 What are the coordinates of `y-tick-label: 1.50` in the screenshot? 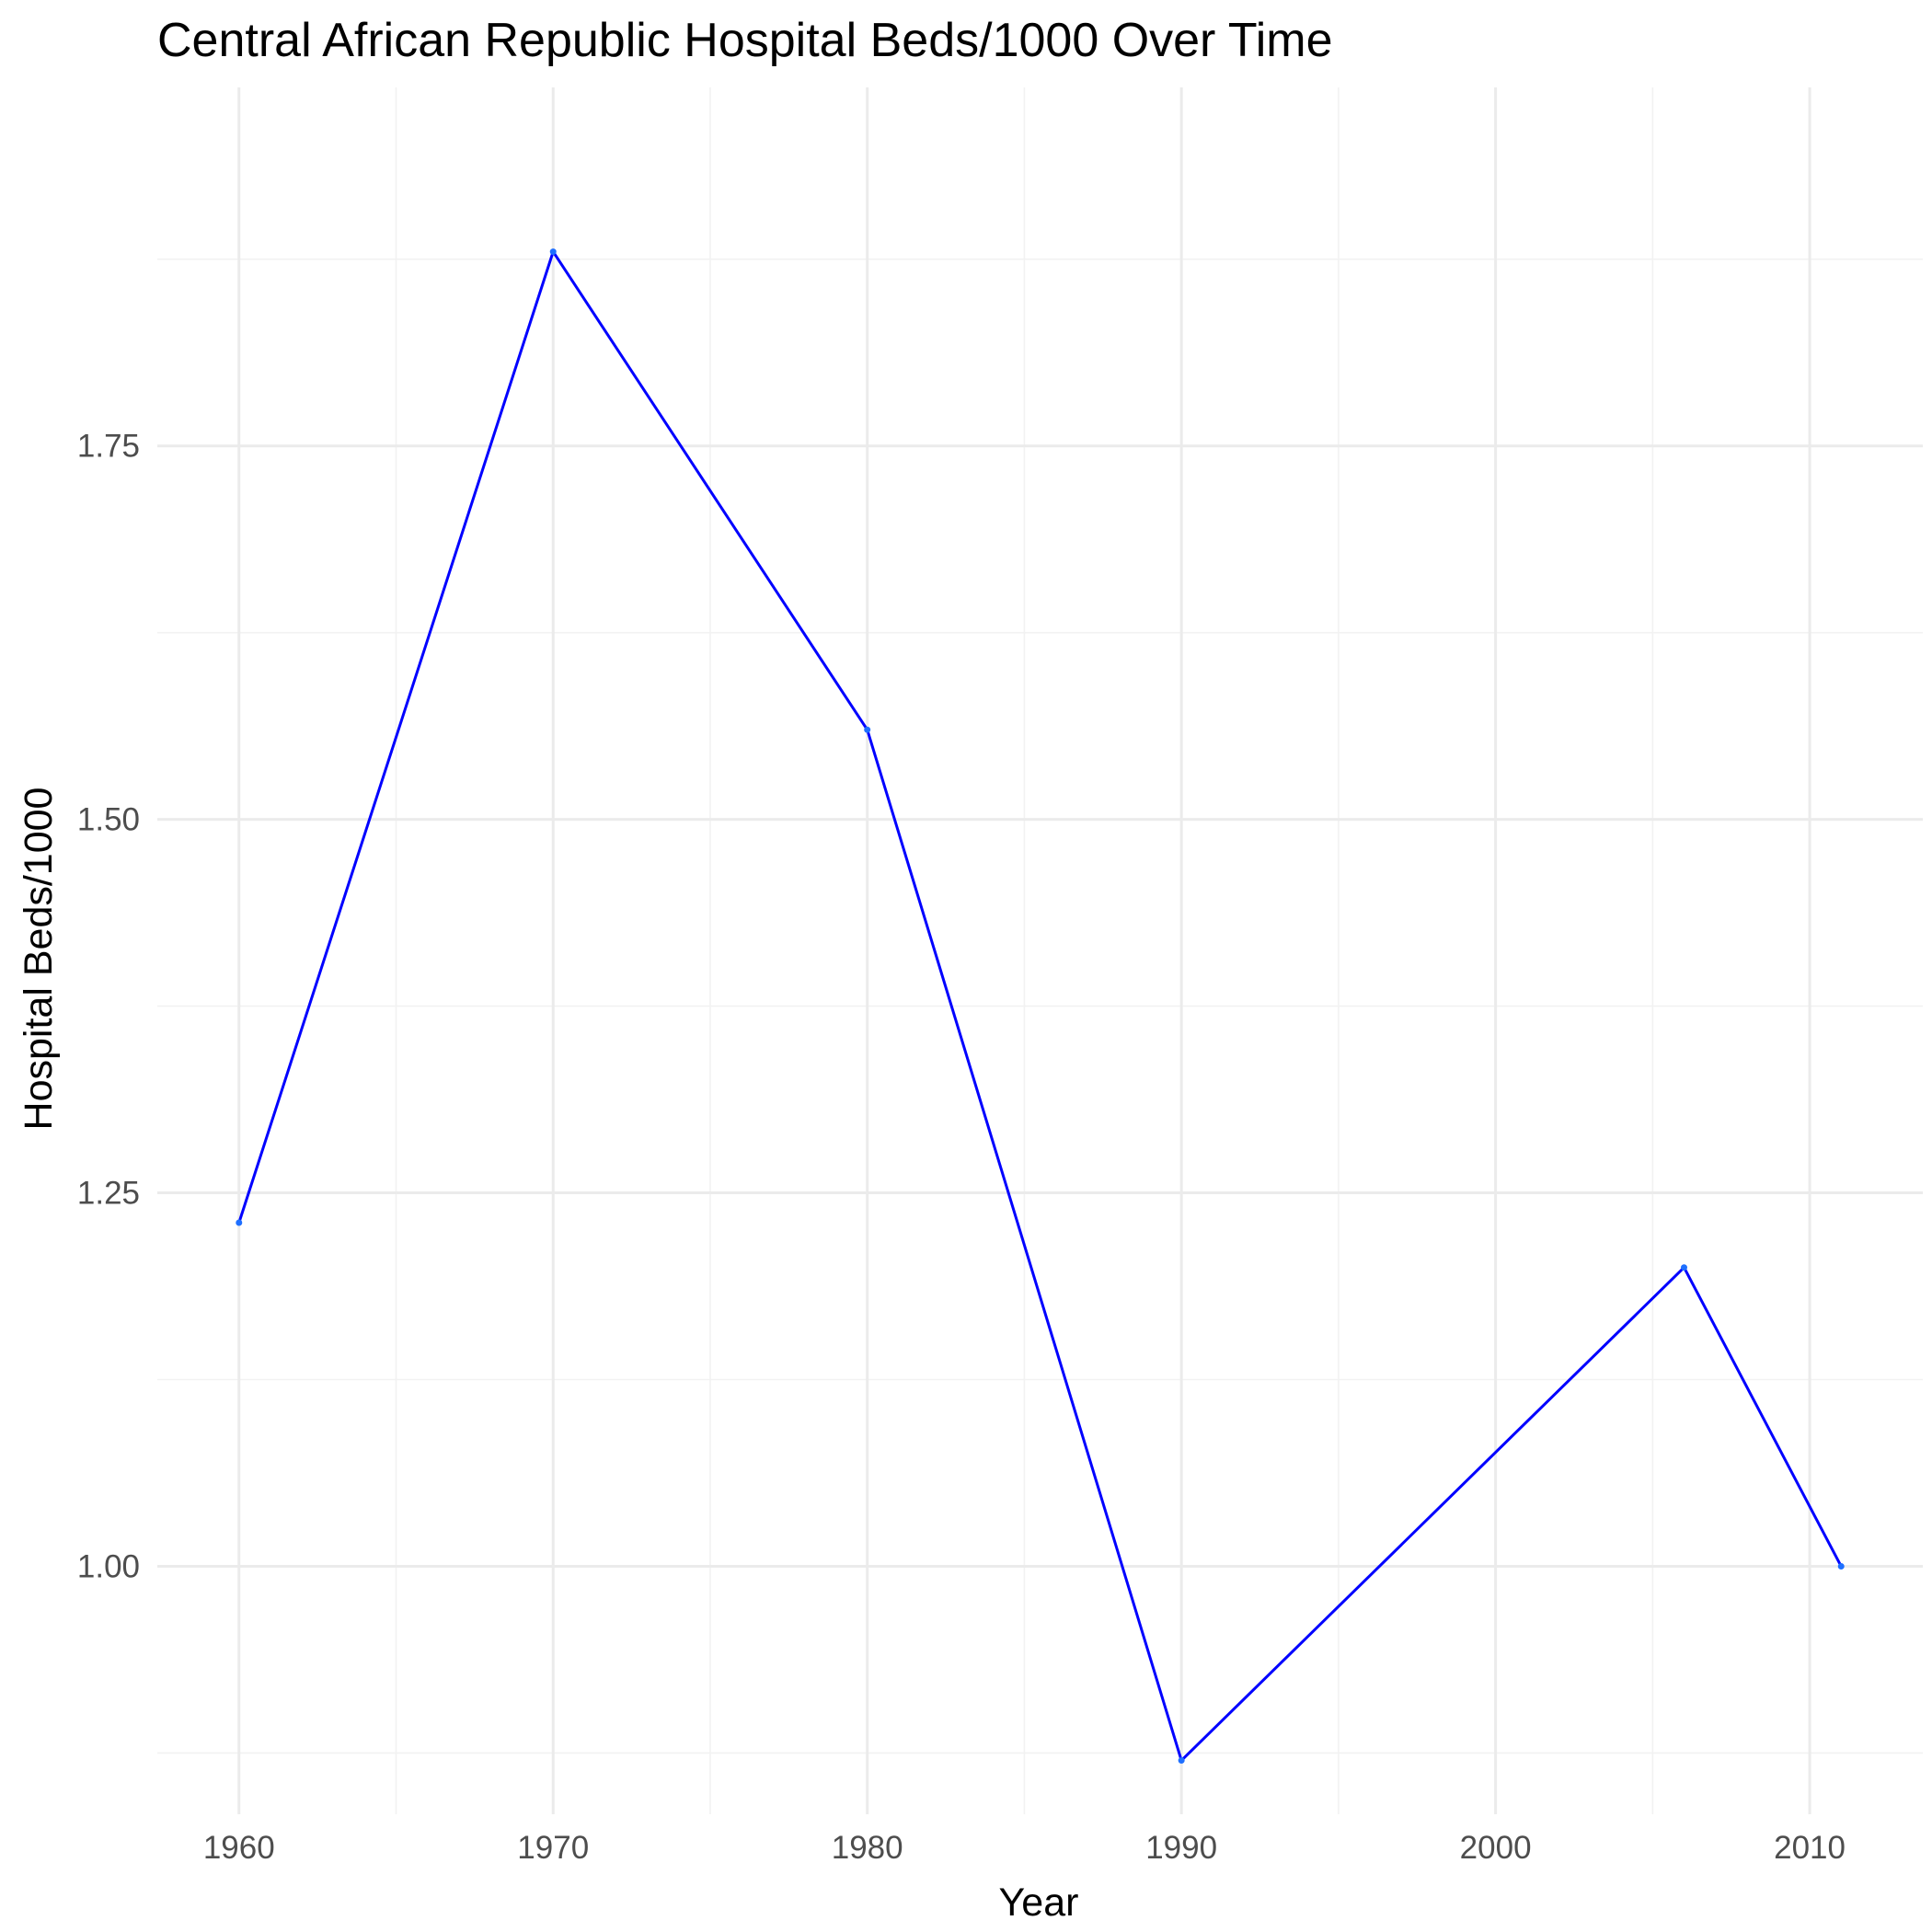 It's located at (108, 820).